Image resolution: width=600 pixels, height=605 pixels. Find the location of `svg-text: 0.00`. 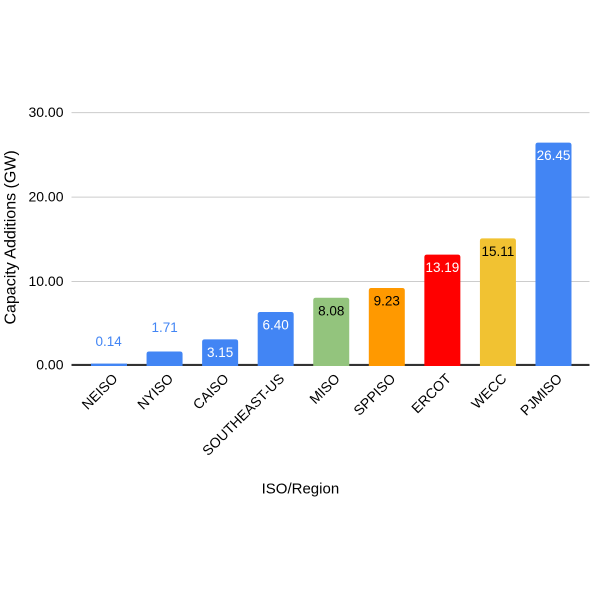

svg-text: 0.00 is located at coordinates (49, 365).